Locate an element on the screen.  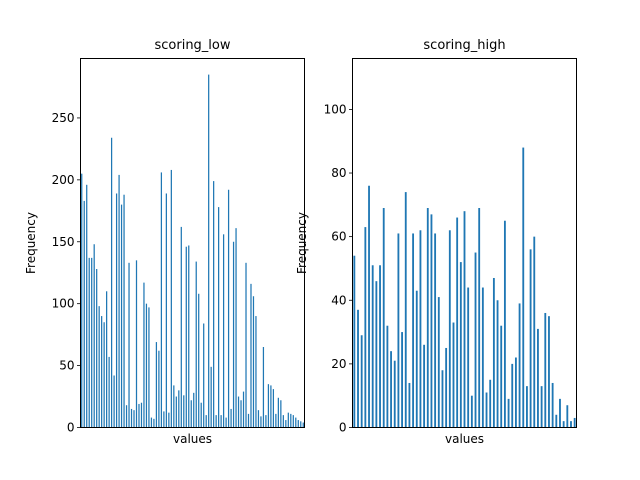
scoring-low-x-axis-label: values is located at coordinates (192, 439).